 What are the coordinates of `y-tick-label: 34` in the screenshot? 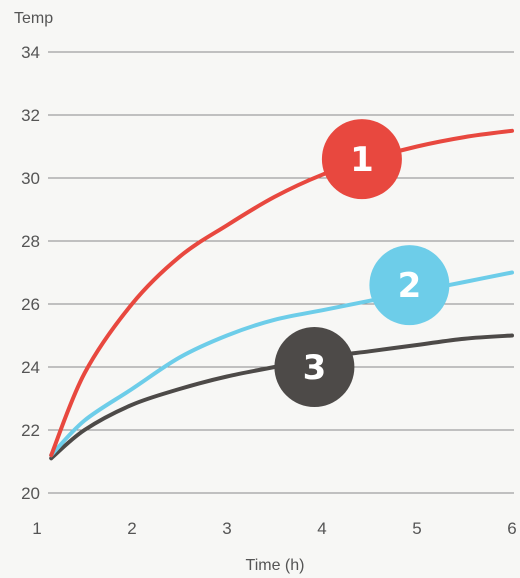 It's located at (30, 52).